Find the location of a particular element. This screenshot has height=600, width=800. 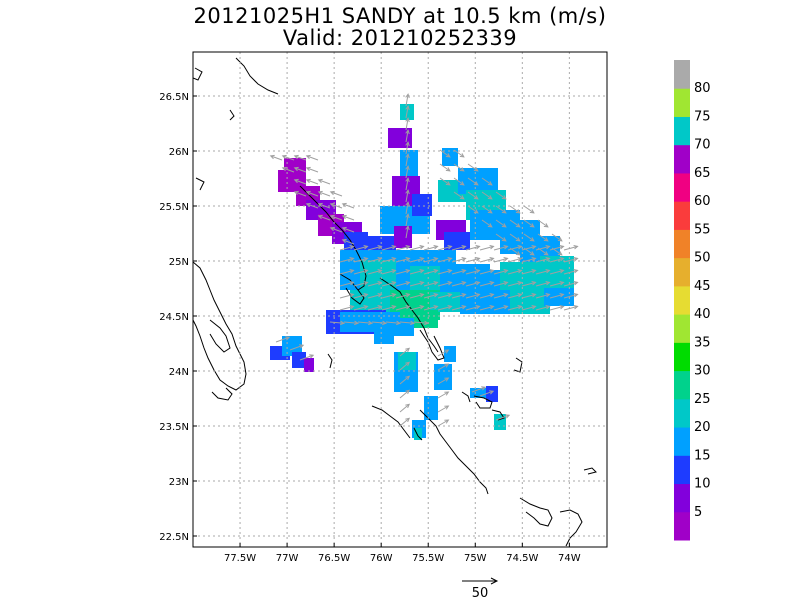

colorbar-segment is located at coordinates (682, 244).